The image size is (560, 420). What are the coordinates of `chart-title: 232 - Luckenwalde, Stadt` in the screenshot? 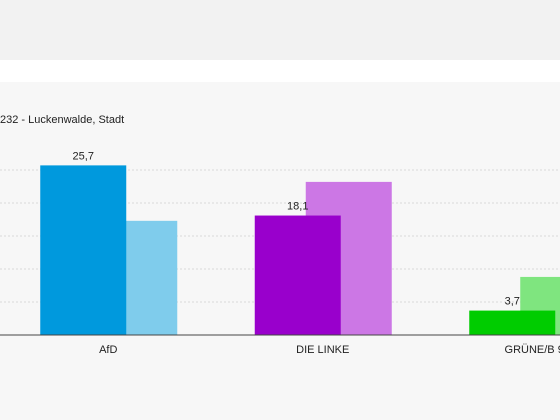 It's located at (62, 120).